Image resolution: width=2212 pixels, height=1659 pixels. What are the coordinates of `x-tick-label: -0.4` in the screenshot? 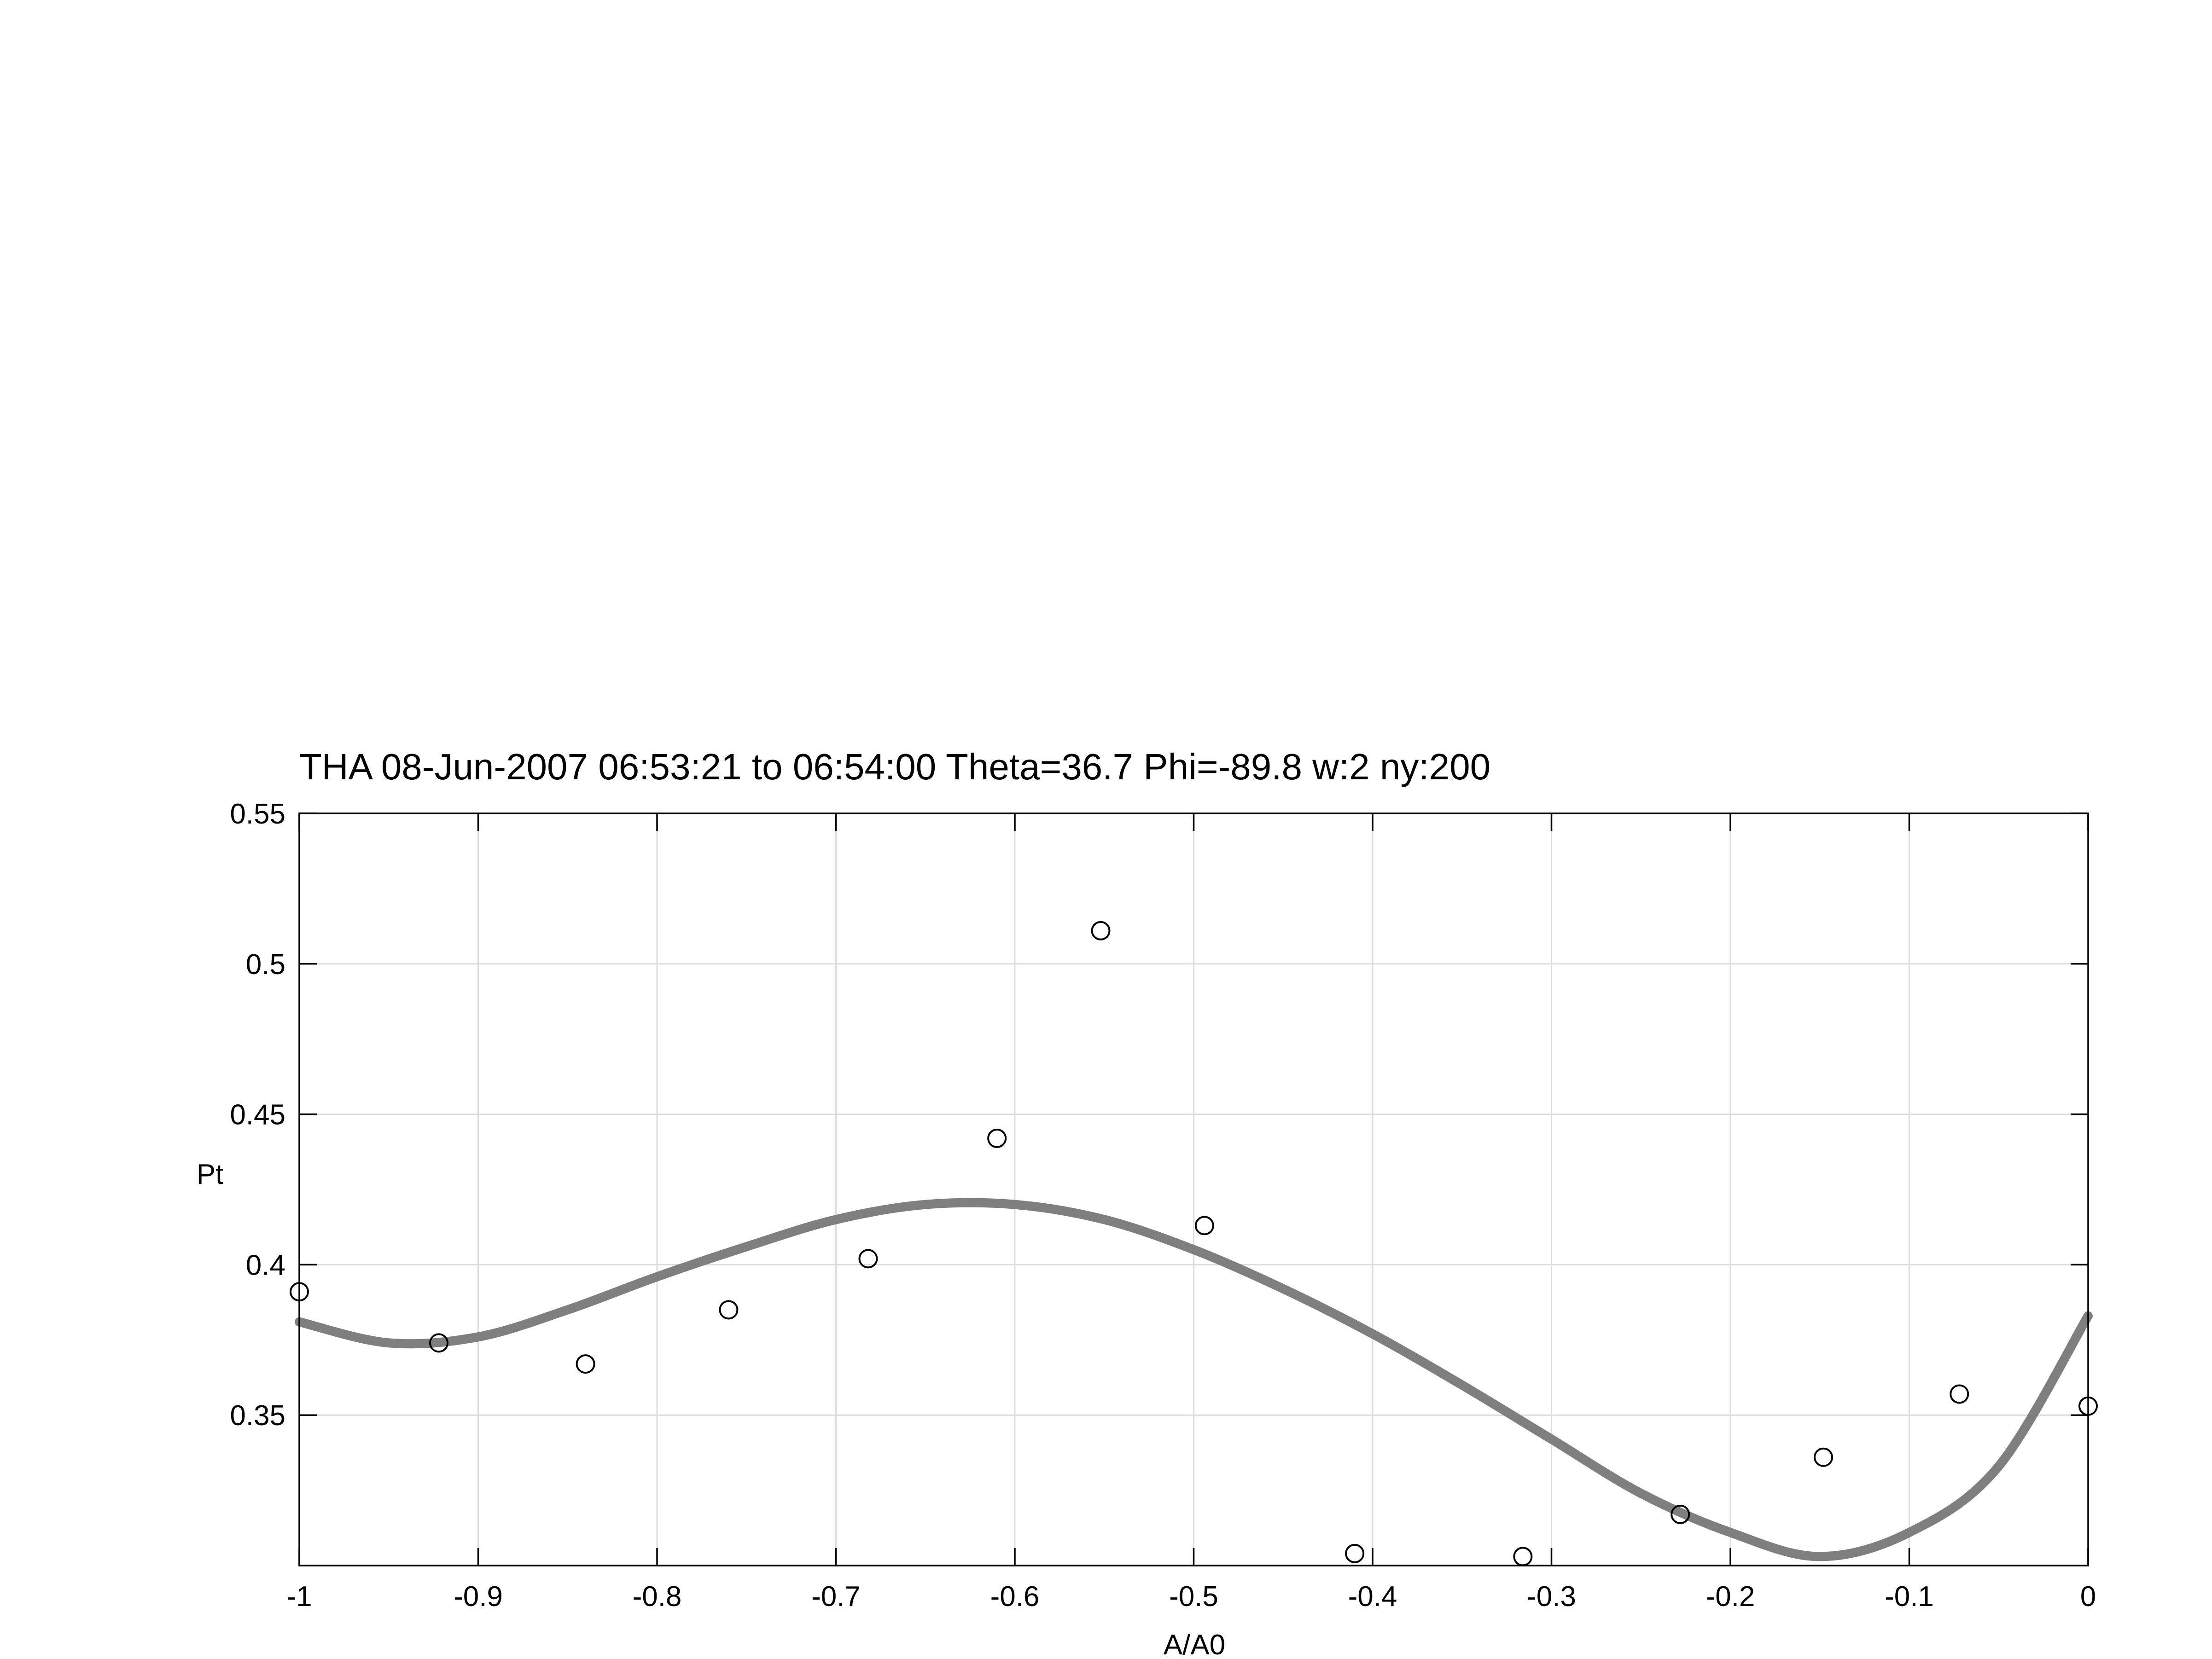 It's located at (1373, 1597).